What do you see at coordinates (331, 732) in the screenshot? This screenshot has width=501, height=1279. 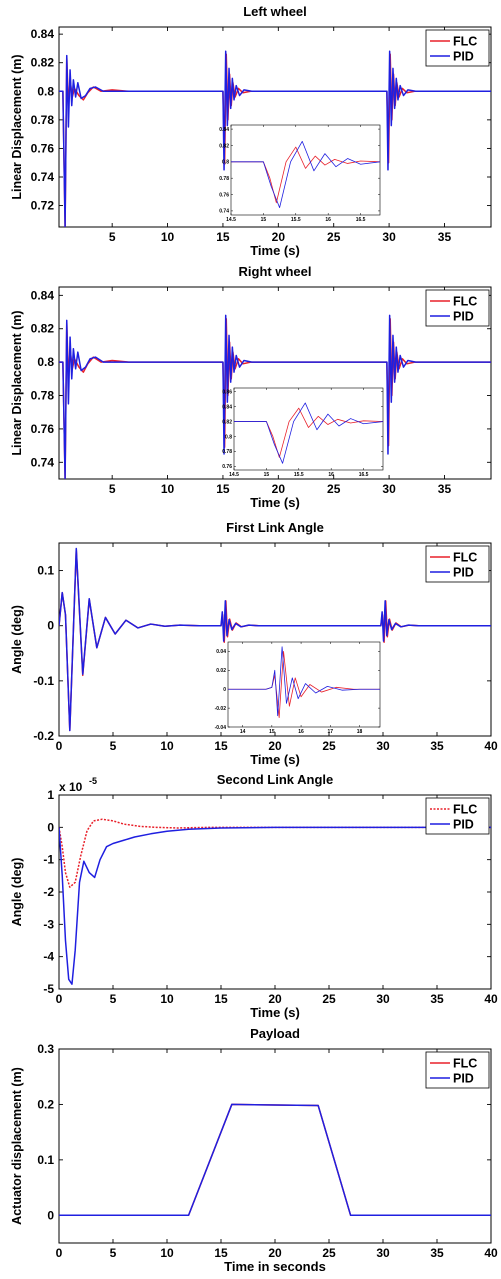 I see `inset-x-tick-label: 17` at bounding box center [331, 732].